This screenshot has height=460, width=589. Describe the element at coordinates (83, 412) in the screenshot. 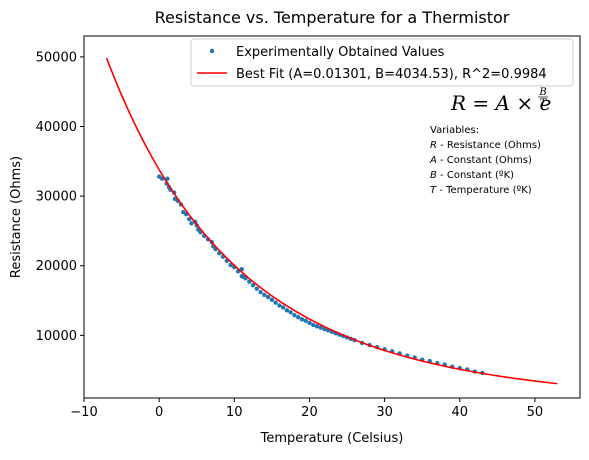

I see `x-tick-label: −10` at that location.